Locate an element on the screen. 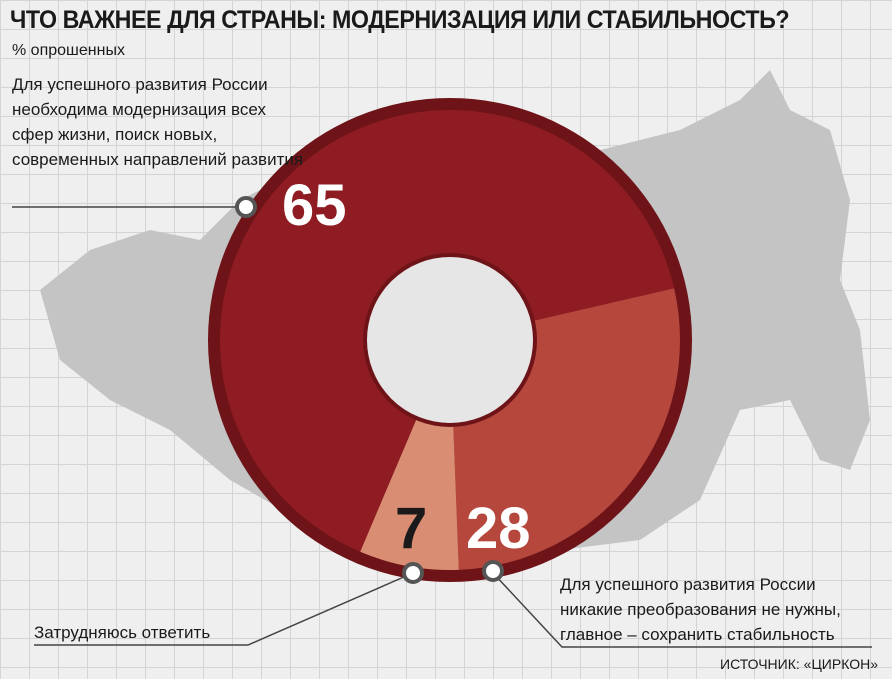  value-label-65: 65 is located at coordinates (314, 205).